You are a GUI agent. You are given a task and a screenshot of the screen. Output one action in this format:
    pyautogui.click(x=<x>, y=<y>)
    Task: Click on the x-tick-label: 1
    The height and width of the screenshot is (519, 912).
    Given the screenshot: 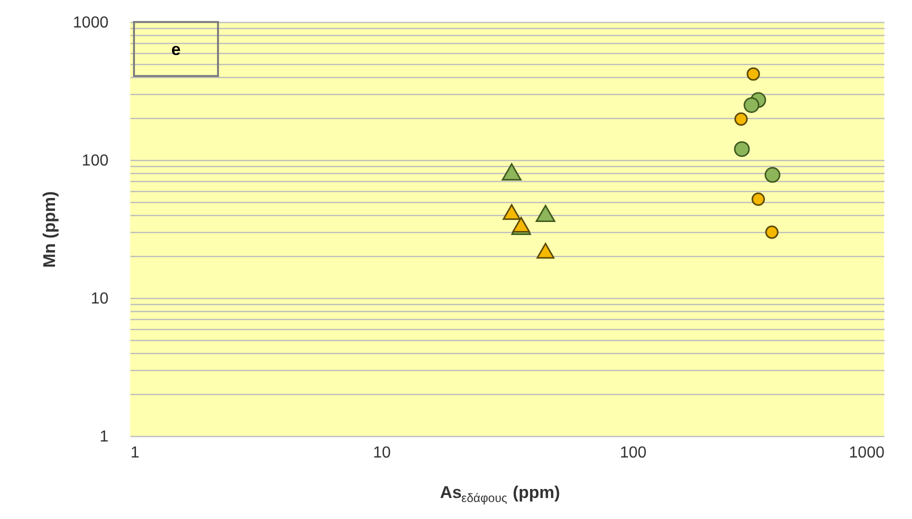 What is the action you would take?
    pyautogui.click(x=135, y=453)
    